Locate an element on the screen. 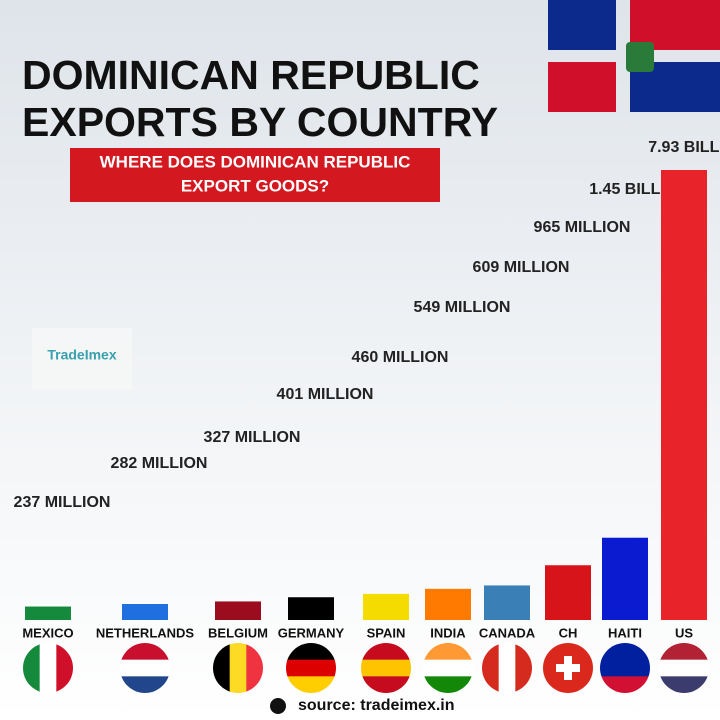 The width and height of the screenshot is (720, 720). category-label: CANADA is located at coordinates (507, 632).